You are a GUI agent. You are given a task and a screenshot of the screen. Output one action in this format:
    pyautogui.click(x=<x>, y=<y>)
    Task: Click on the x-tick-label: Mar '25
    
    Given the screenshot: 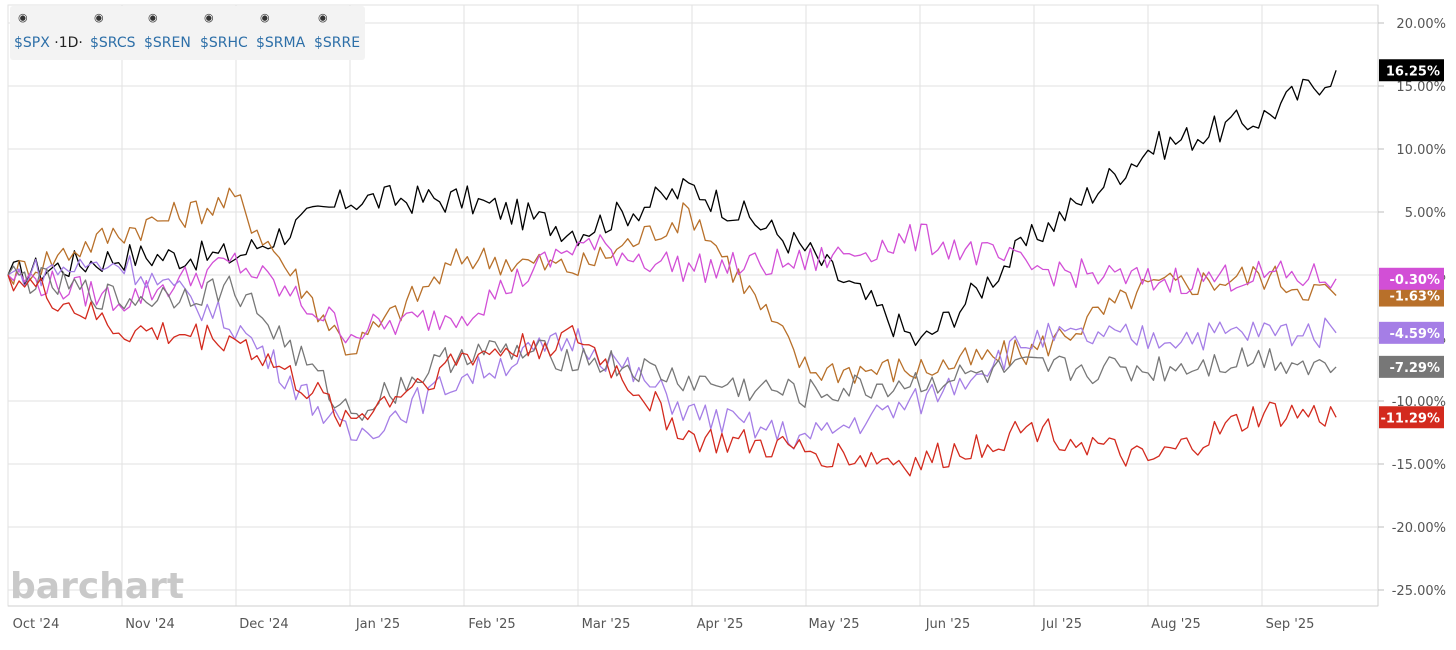 What is the action you would take?
    pyautogui.click(x=606, y=624)
    